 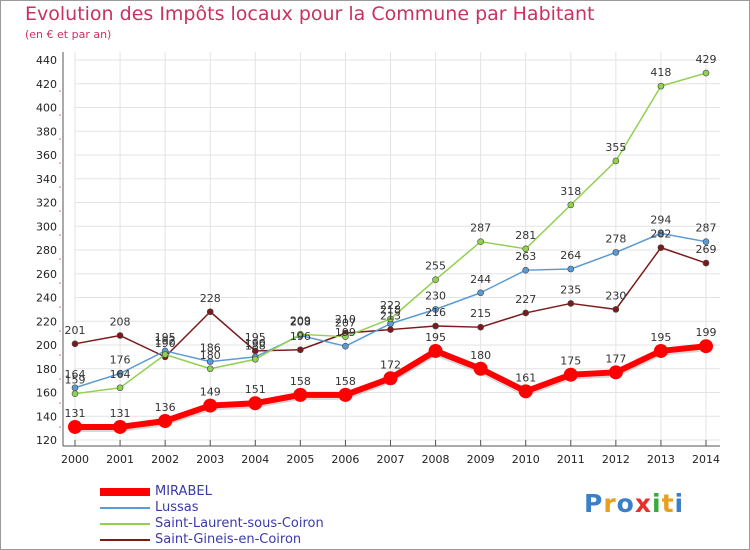 I want to click on data-label-saint-gineis-en-coiron: 213, so click(x=390, y=316).